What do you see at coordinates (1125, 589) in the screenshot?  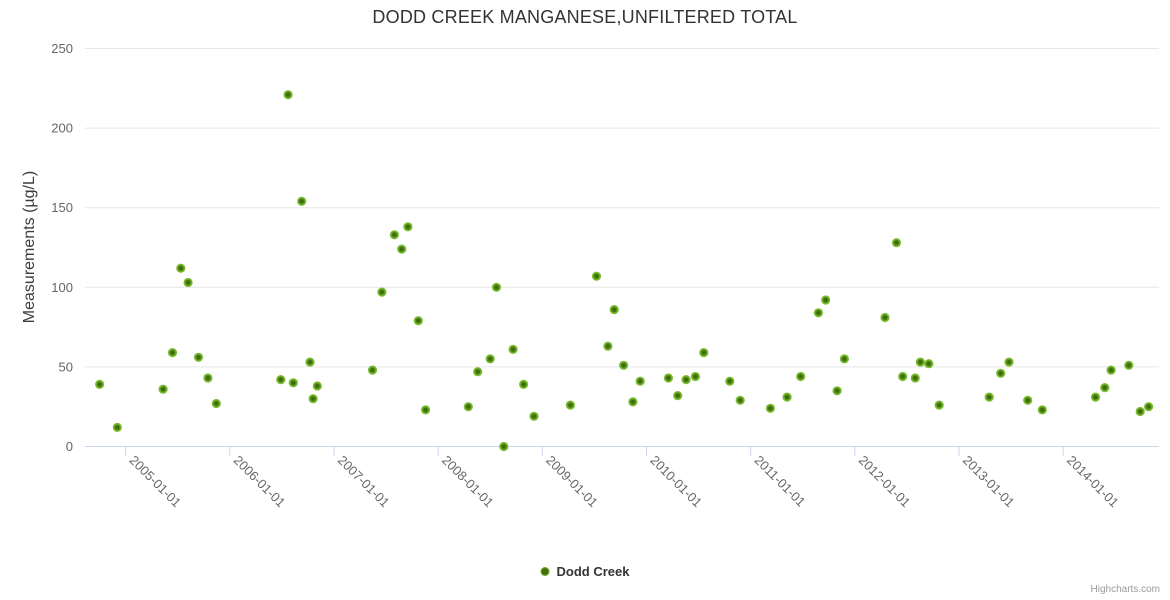 I see `highcharts-credits-link: Highcharts.com` at bounding box center [1125, 589].